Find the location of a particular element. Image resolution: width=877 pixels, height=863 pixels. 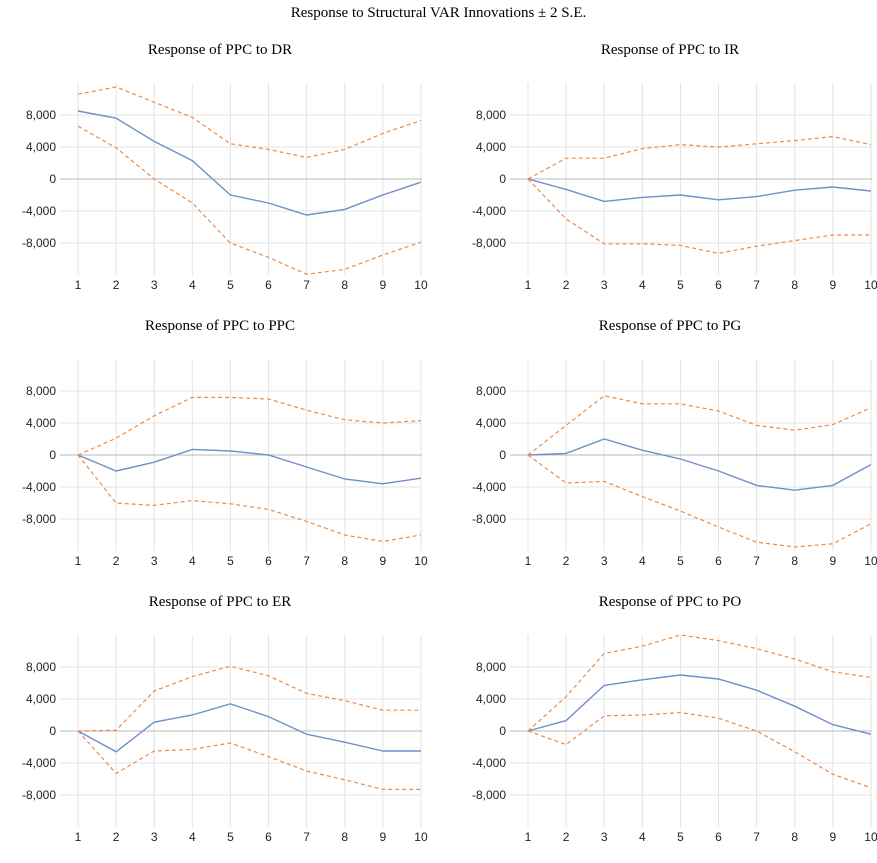

panel-title: Response of PPC to DR is located at coordinates (220, 50).